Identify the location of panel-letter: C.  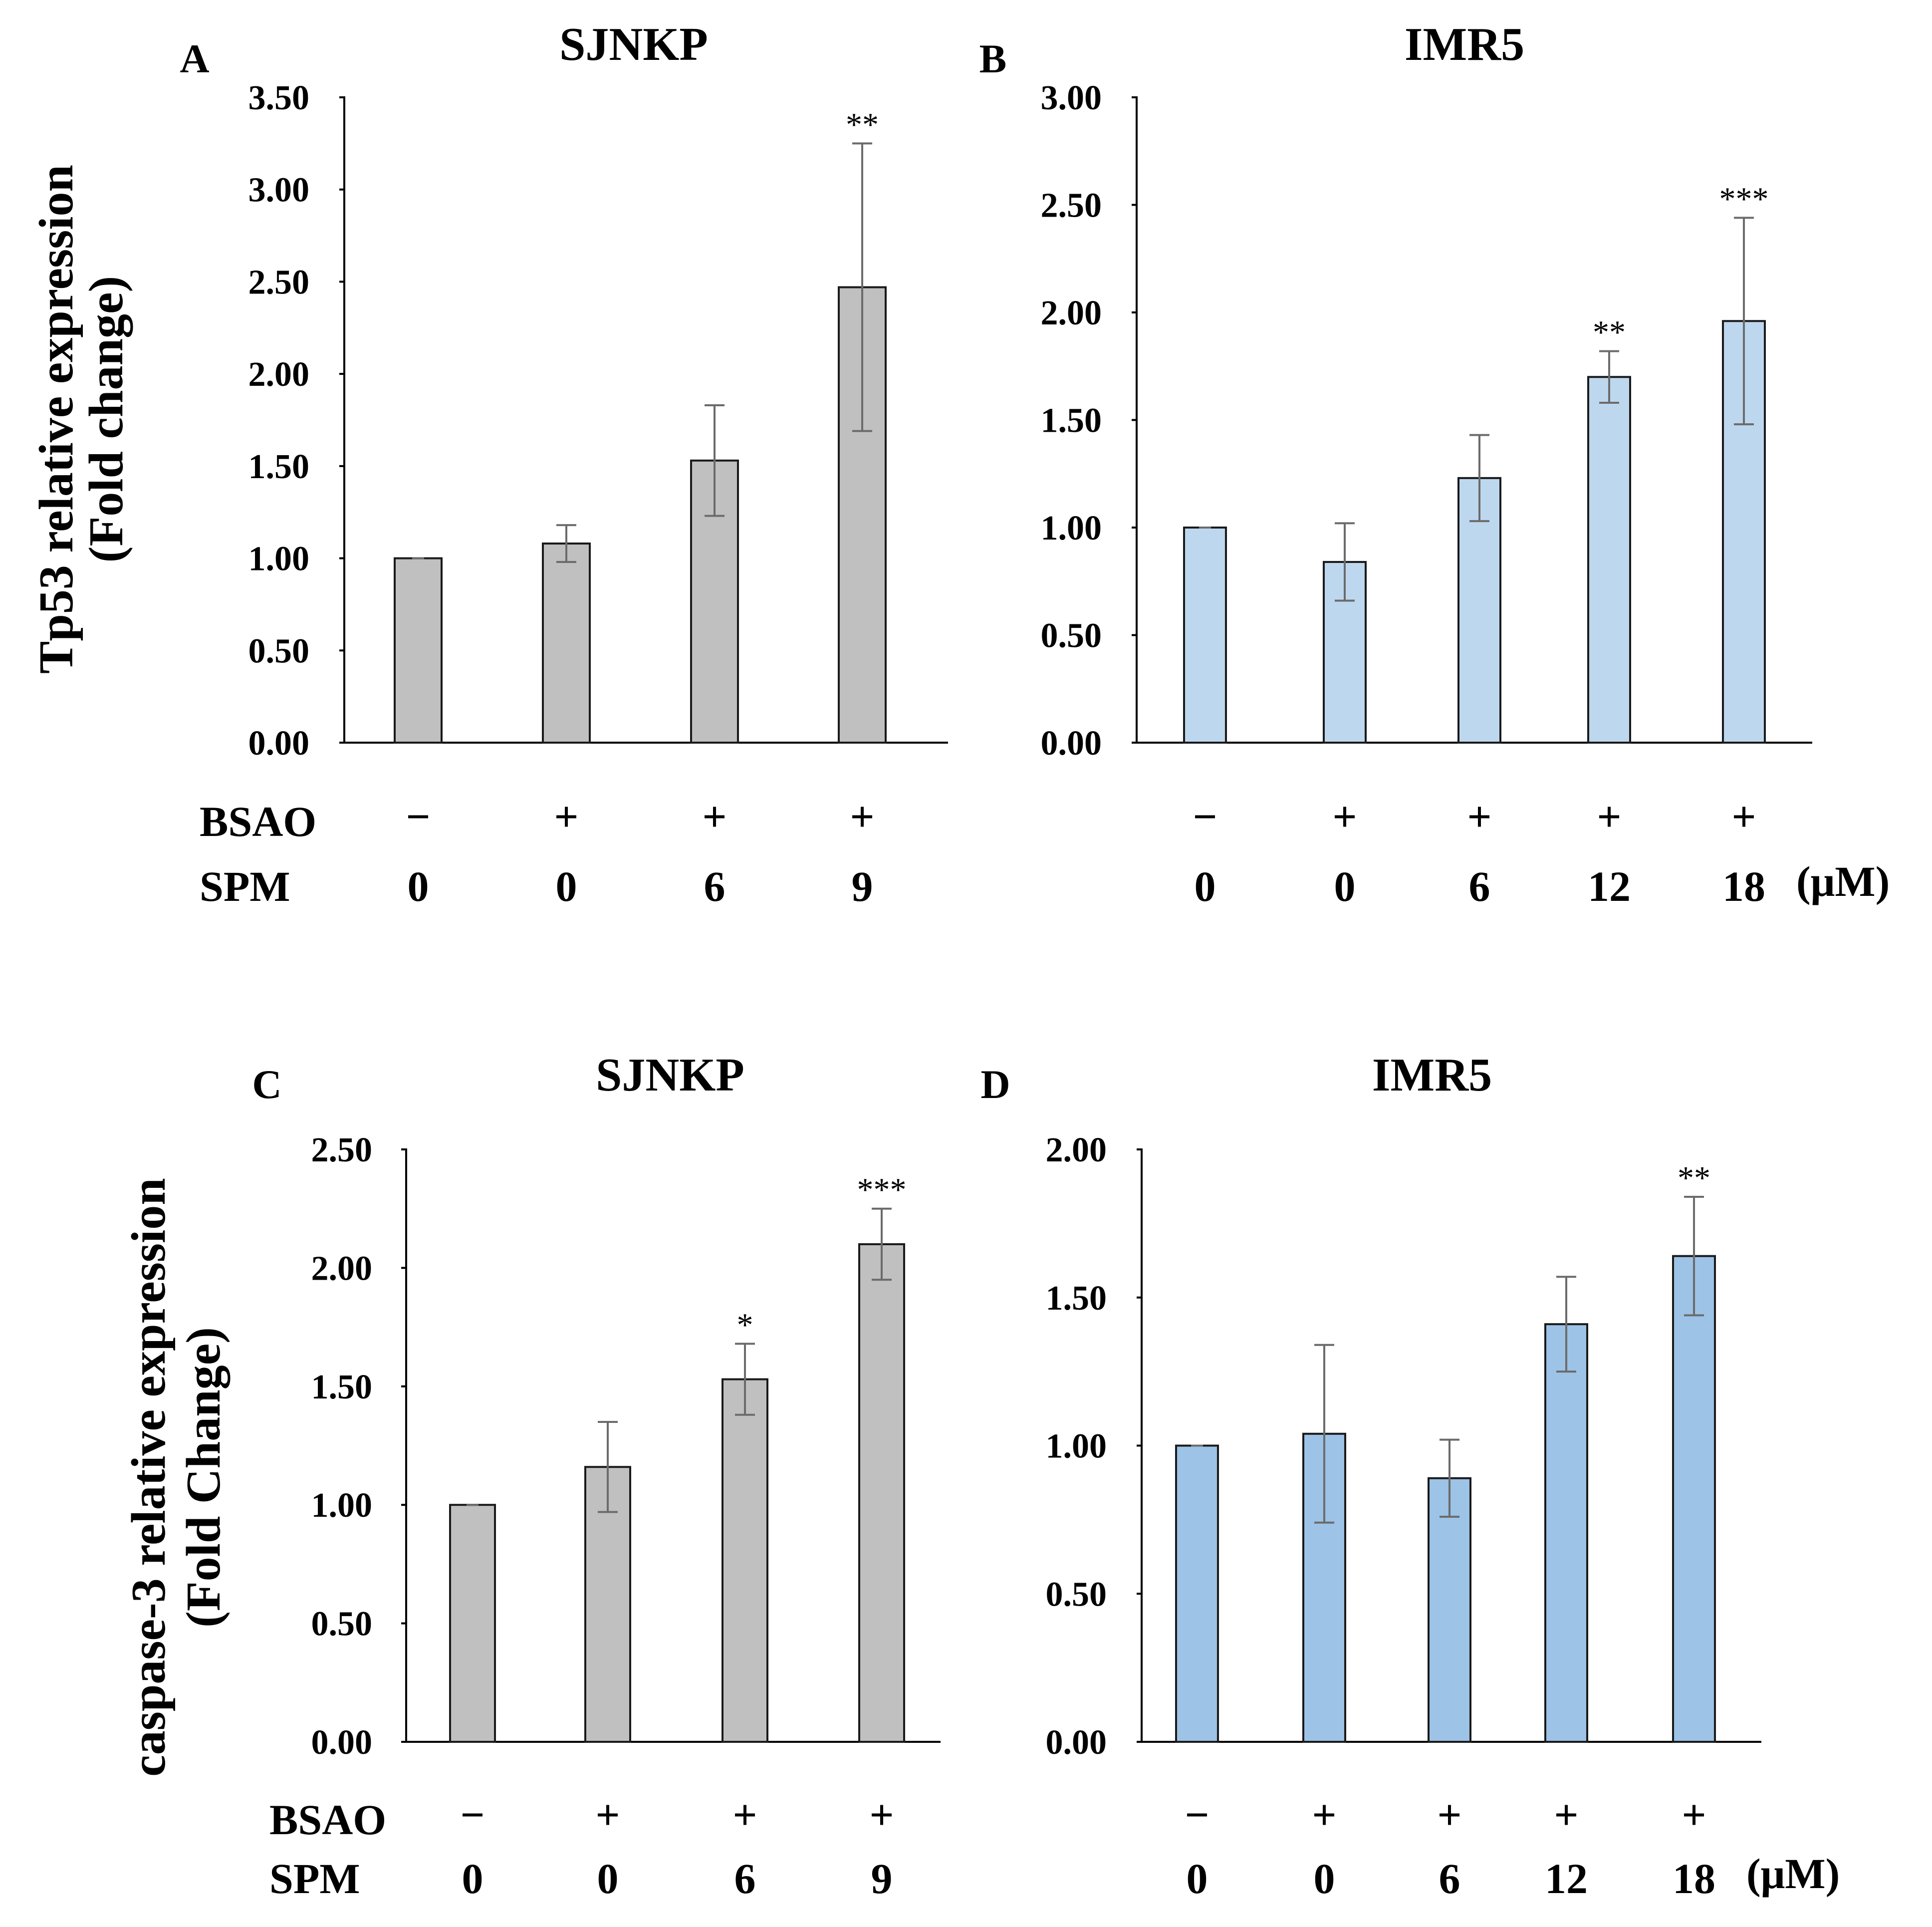
(266, 1084).